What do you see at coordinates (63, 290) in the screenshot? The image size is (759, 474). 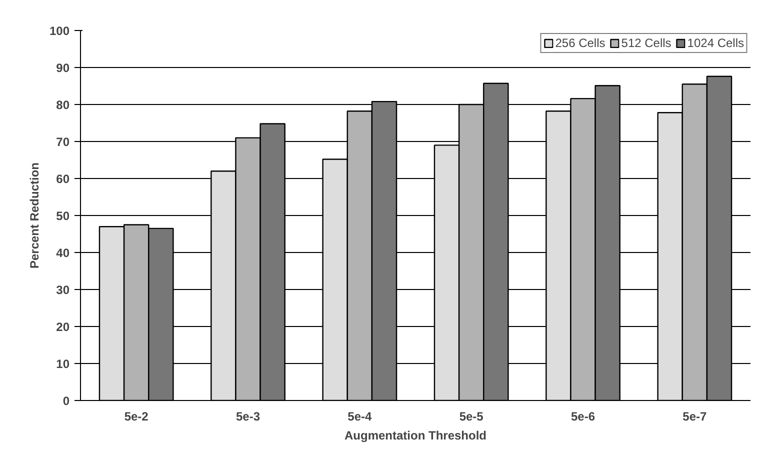 I see `y-tick-label: 30` at bounding box center [63, 290].